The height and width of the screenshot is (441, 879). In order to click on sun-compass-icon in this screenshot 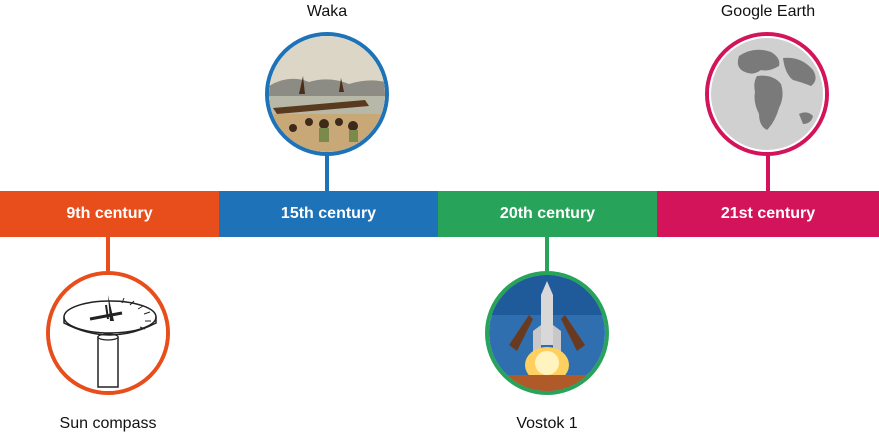, I will do `click(108, 333)`.